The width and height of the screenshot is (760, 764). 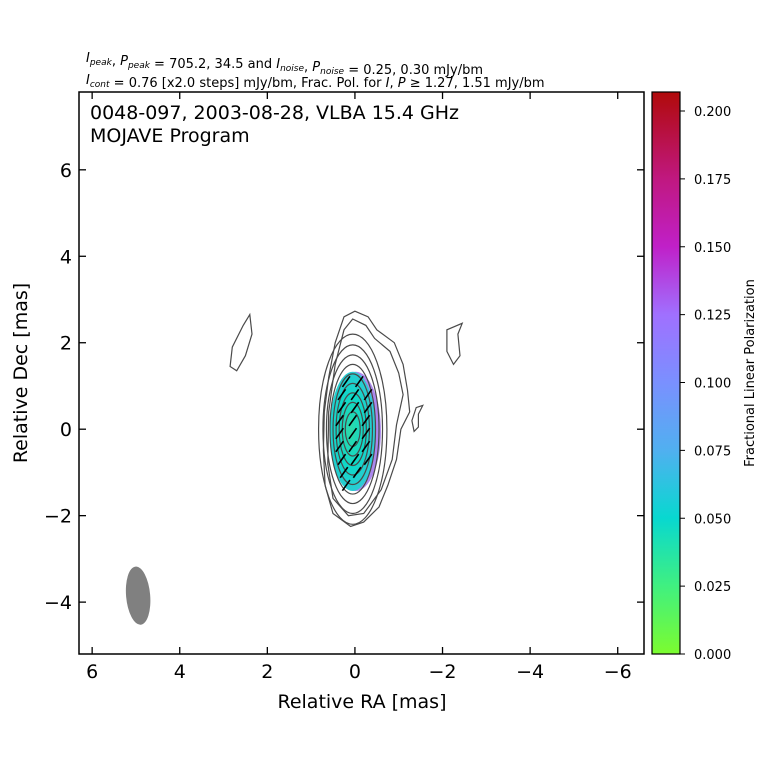 What do you see at coordinates (88, 80) in the screenshot?
I see `header-line2-seg-0: I` at bounding box center [88, 80].